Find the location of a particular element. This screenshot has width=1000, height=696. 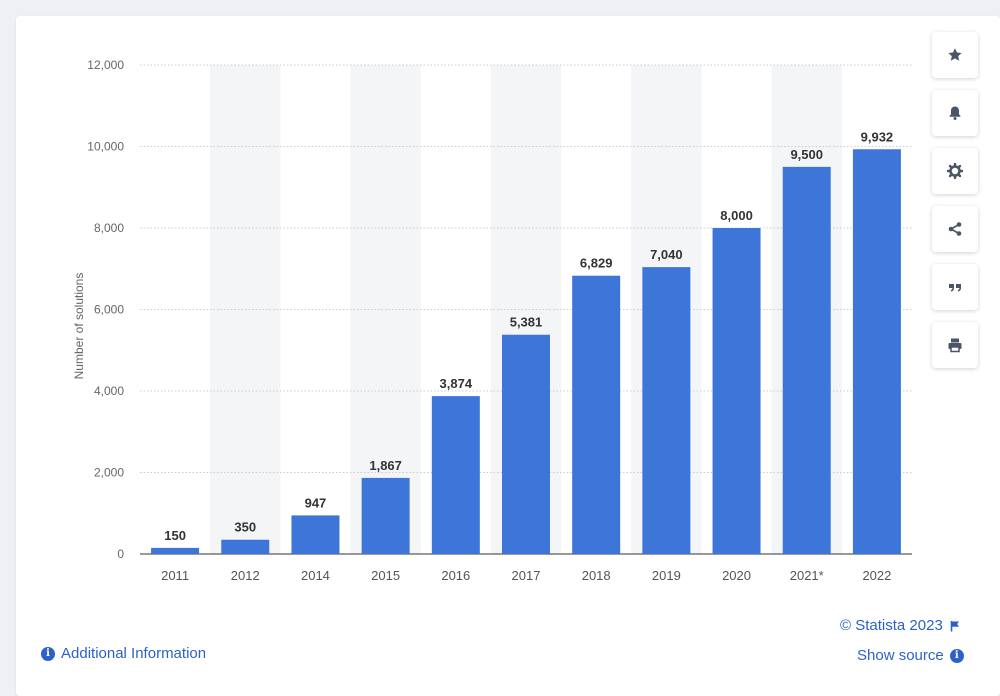

x-tick-label: 2012 is located at coordinates (245, 575).